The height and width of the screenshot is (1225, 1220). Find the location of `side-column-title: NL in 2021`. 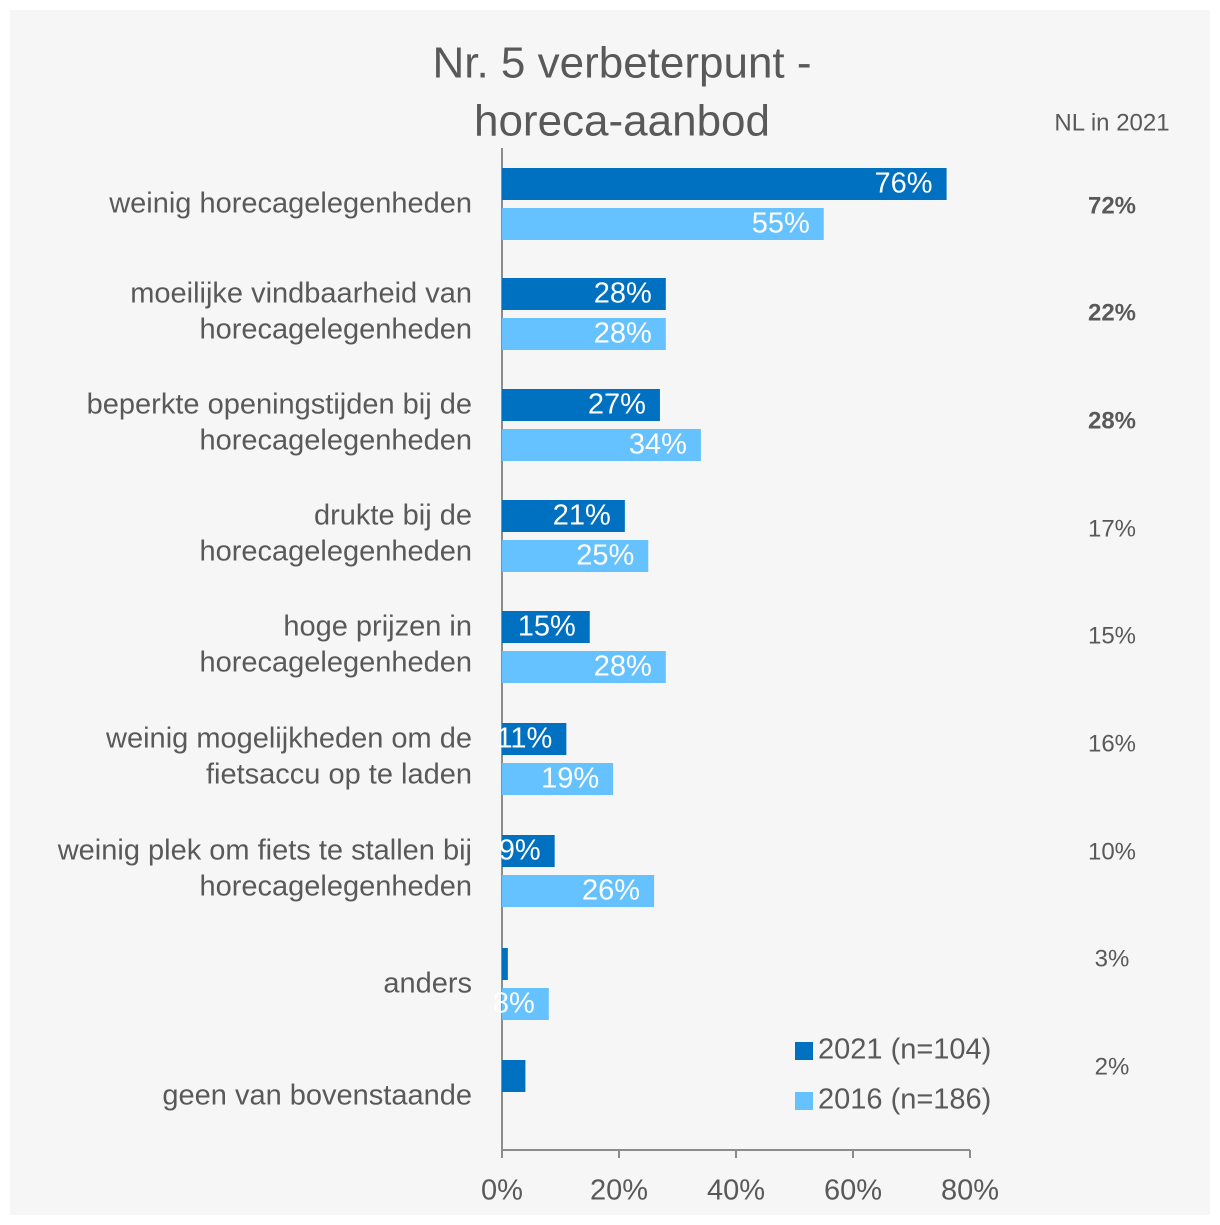

side-column-title: NL in 2021 is located at coordinates (1111, 122).